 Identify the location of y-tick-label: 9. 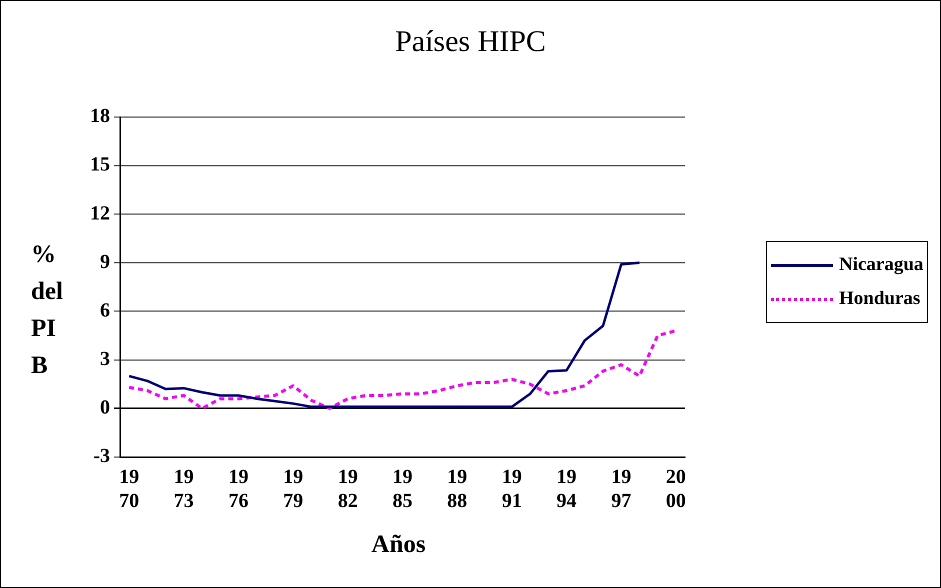
(105, 261).